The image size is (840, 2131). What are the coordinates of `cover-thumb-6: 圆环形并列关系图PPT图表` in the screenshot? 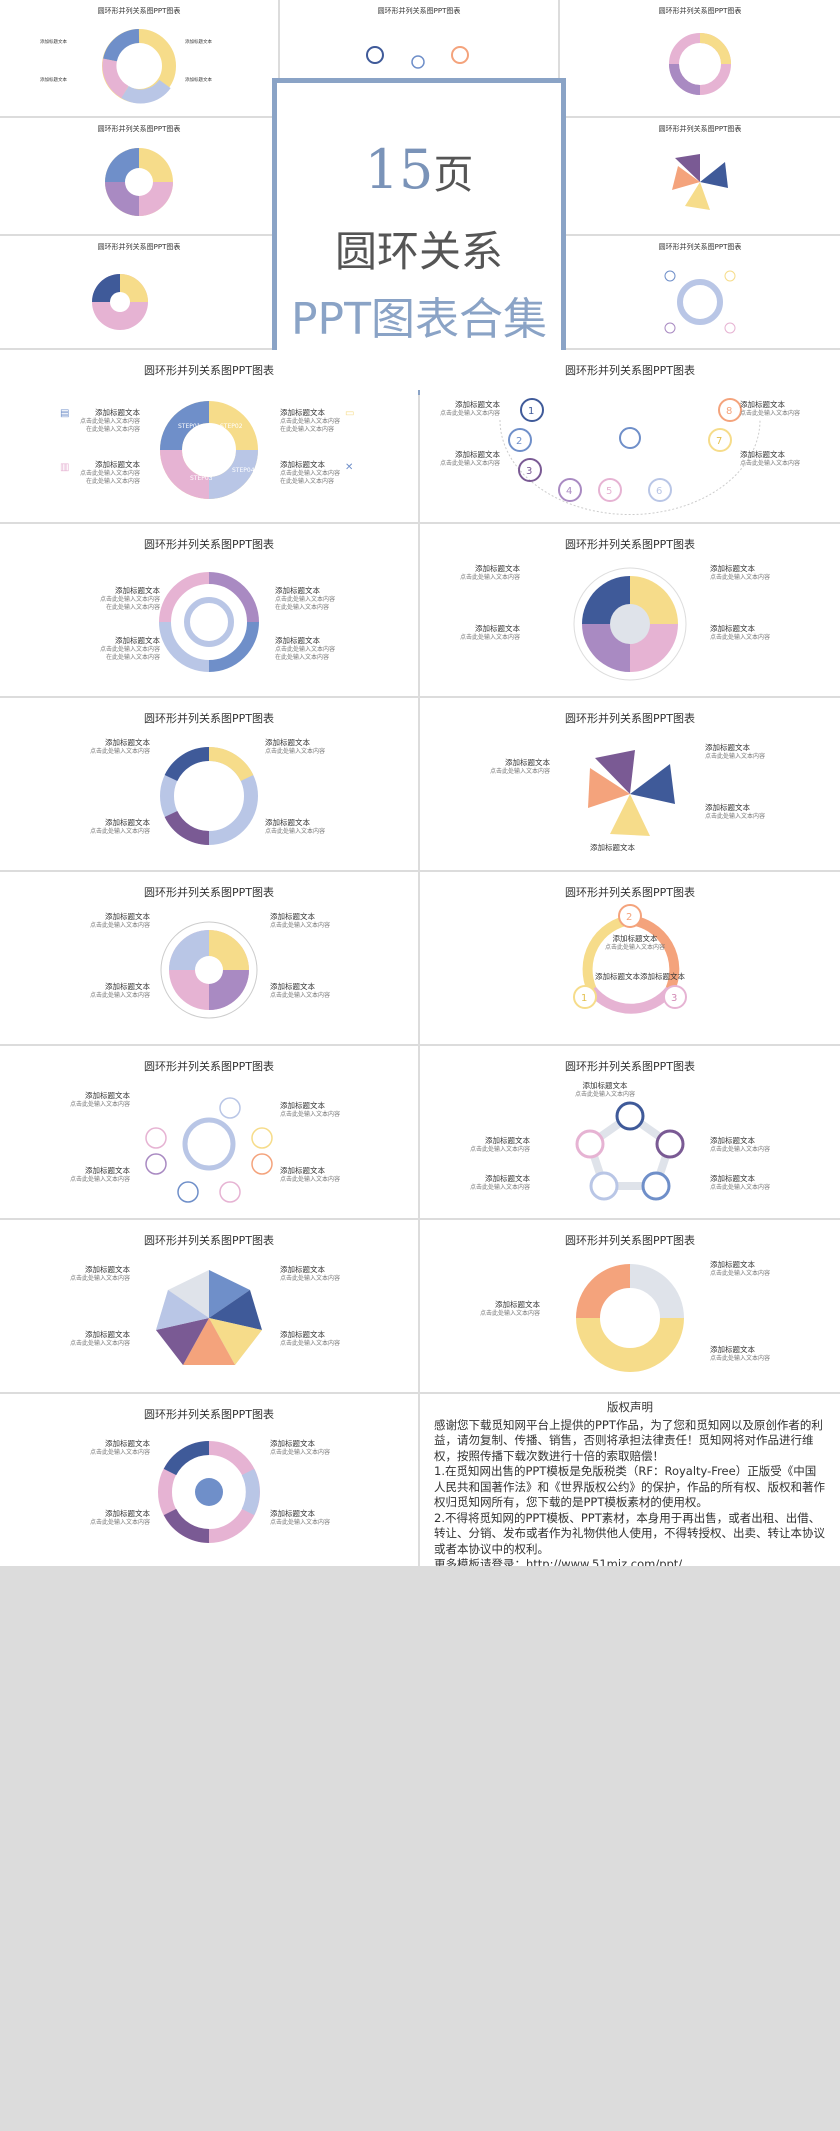 It's located at (139, 292).